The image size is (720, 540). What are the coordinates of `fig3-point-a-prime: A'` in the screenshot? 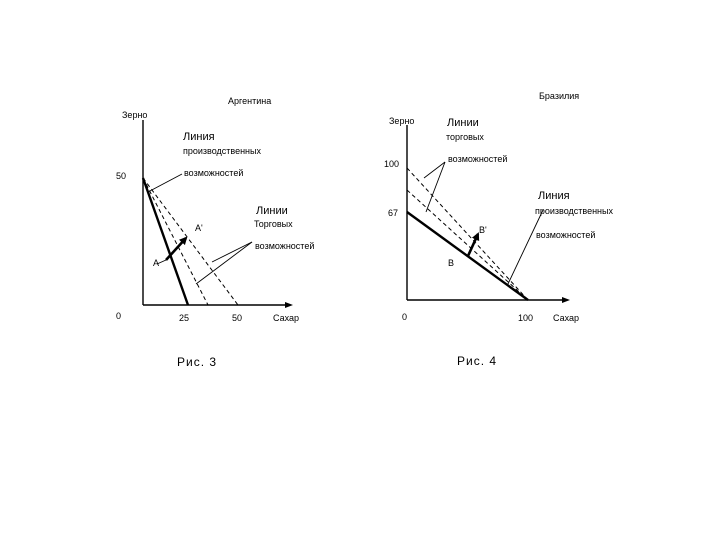 It's located at (199, 228).